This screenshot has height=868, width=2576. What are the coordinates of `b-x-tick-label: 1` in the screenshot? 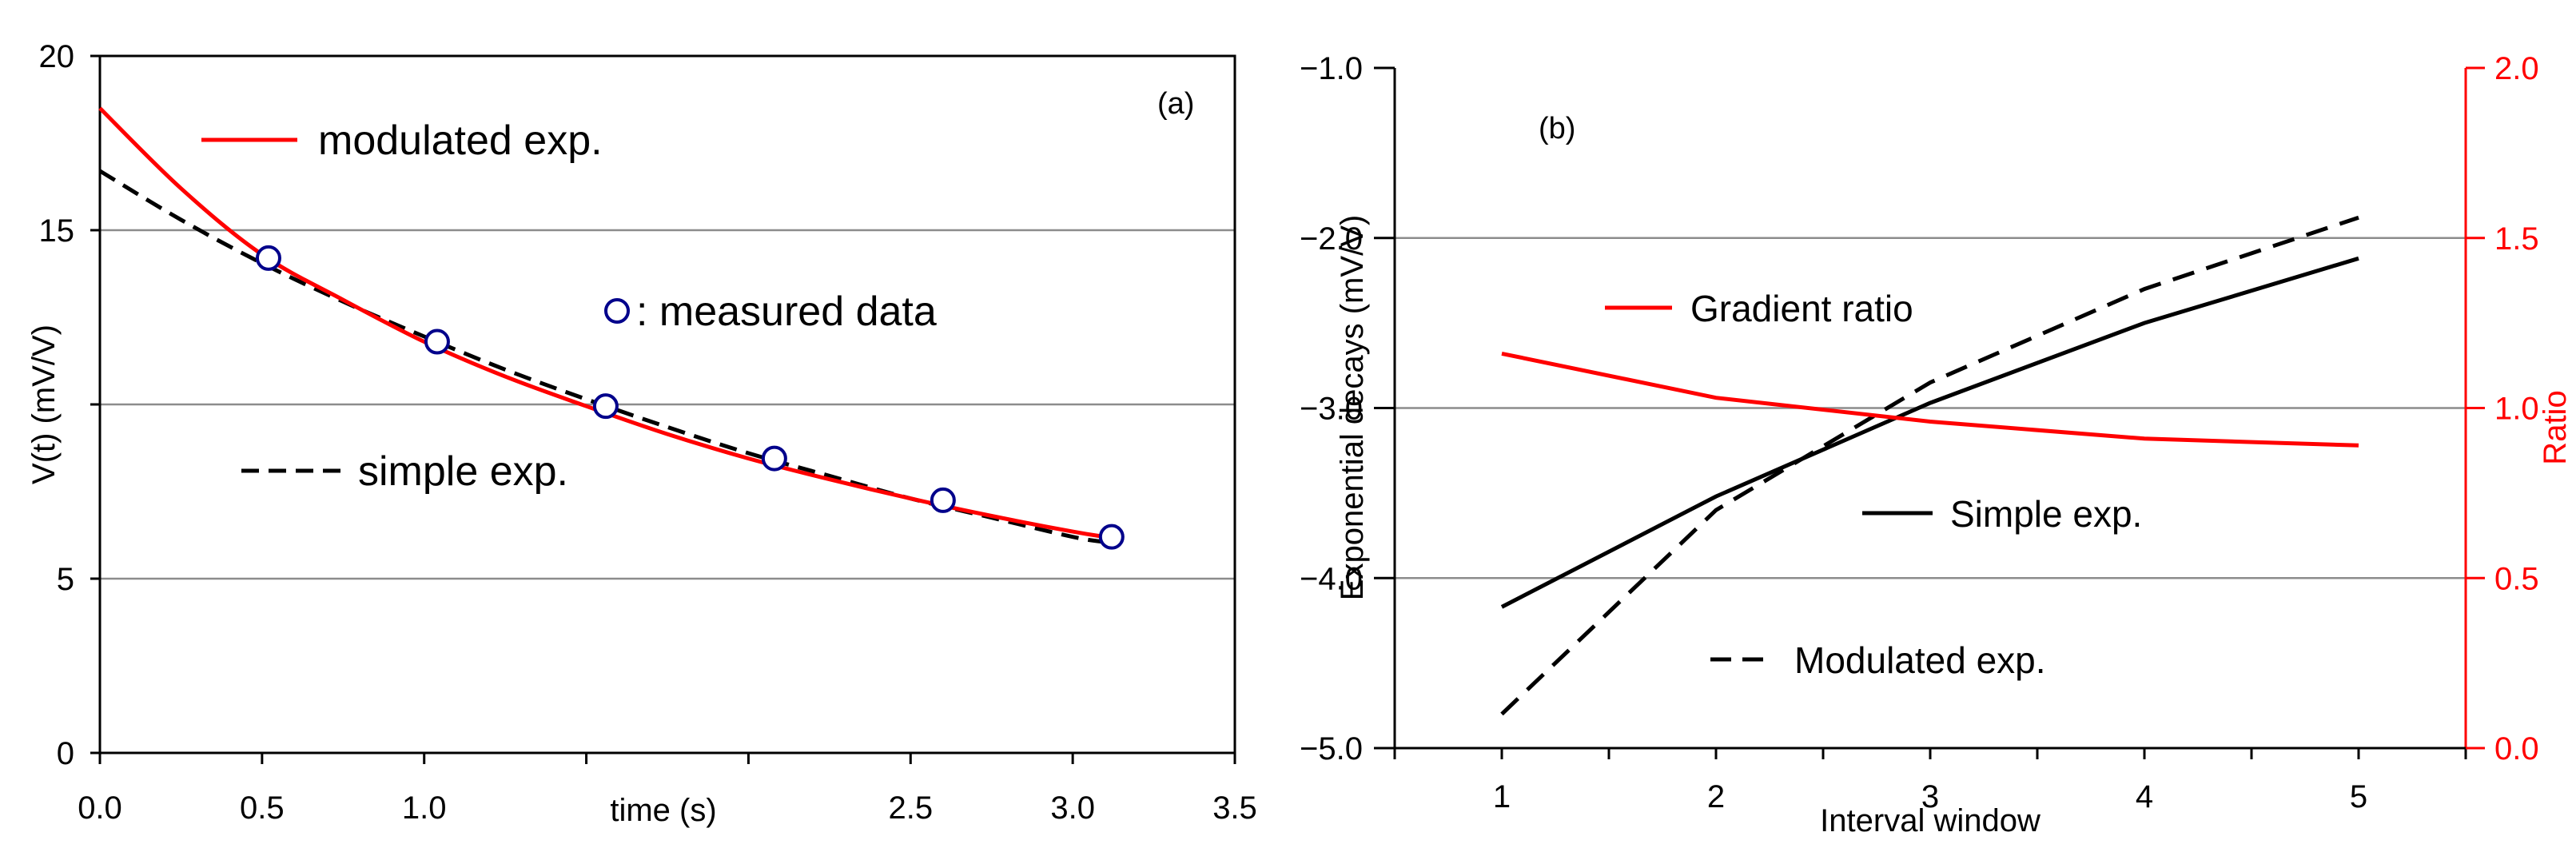 It's located at (1502, 796).